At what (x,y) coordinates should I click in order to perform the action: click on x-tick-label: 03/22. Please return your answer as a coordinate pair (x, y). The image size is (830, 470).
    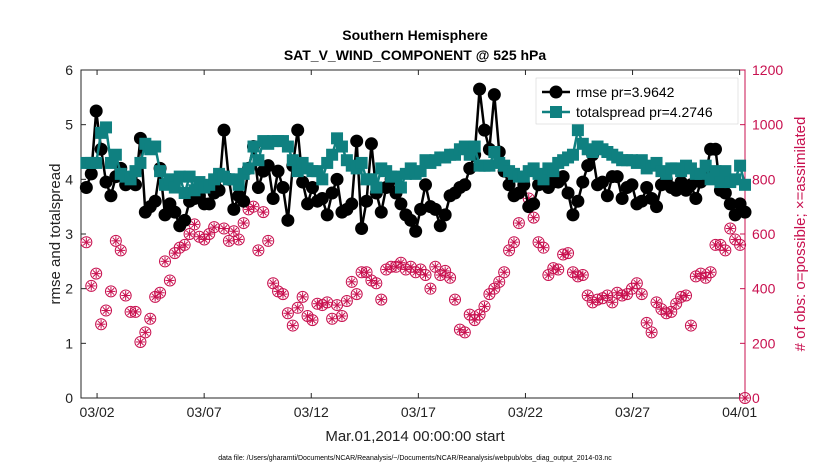
    Looking at the image, I should click on (525, 412).